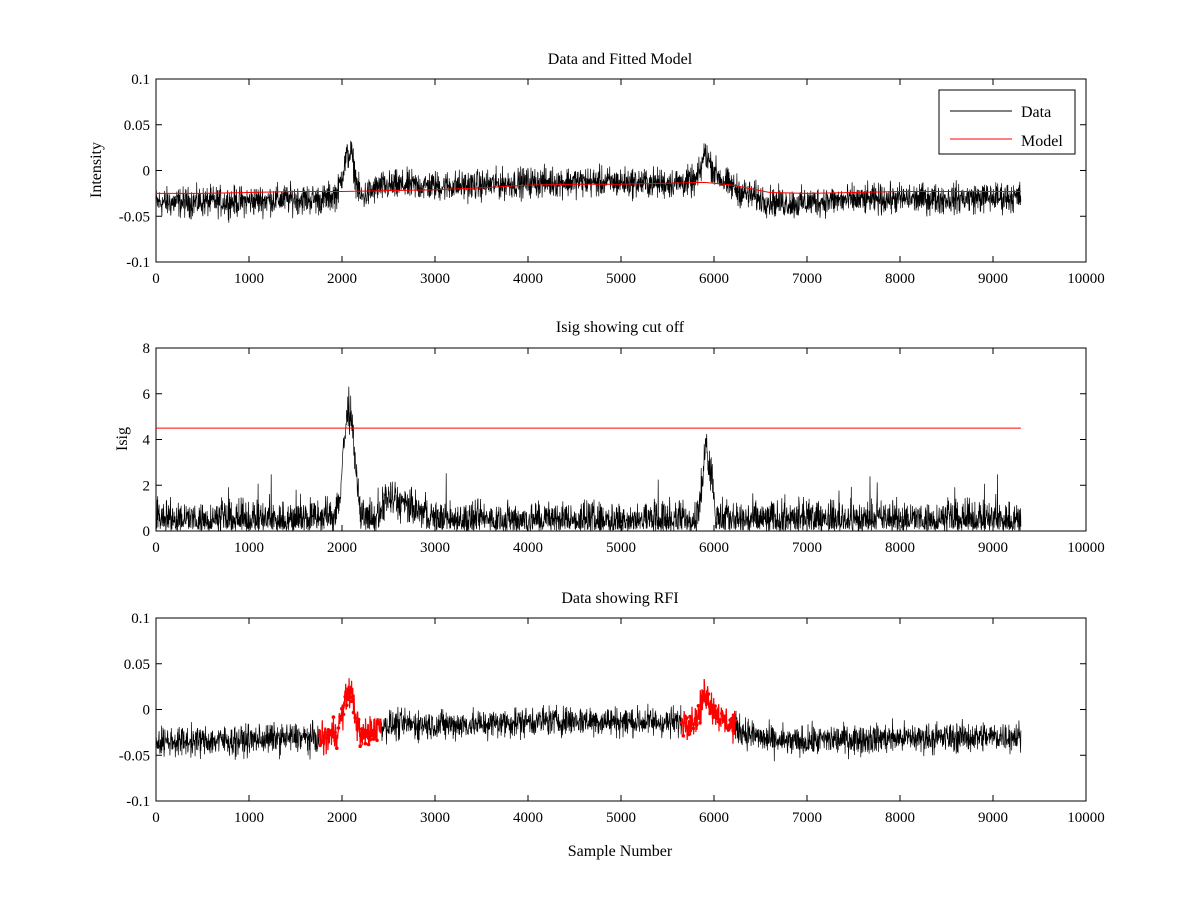  Describe the element at coordinates (1036, 112) in the screenshot. I see `legend-label-data: Data` at that location.